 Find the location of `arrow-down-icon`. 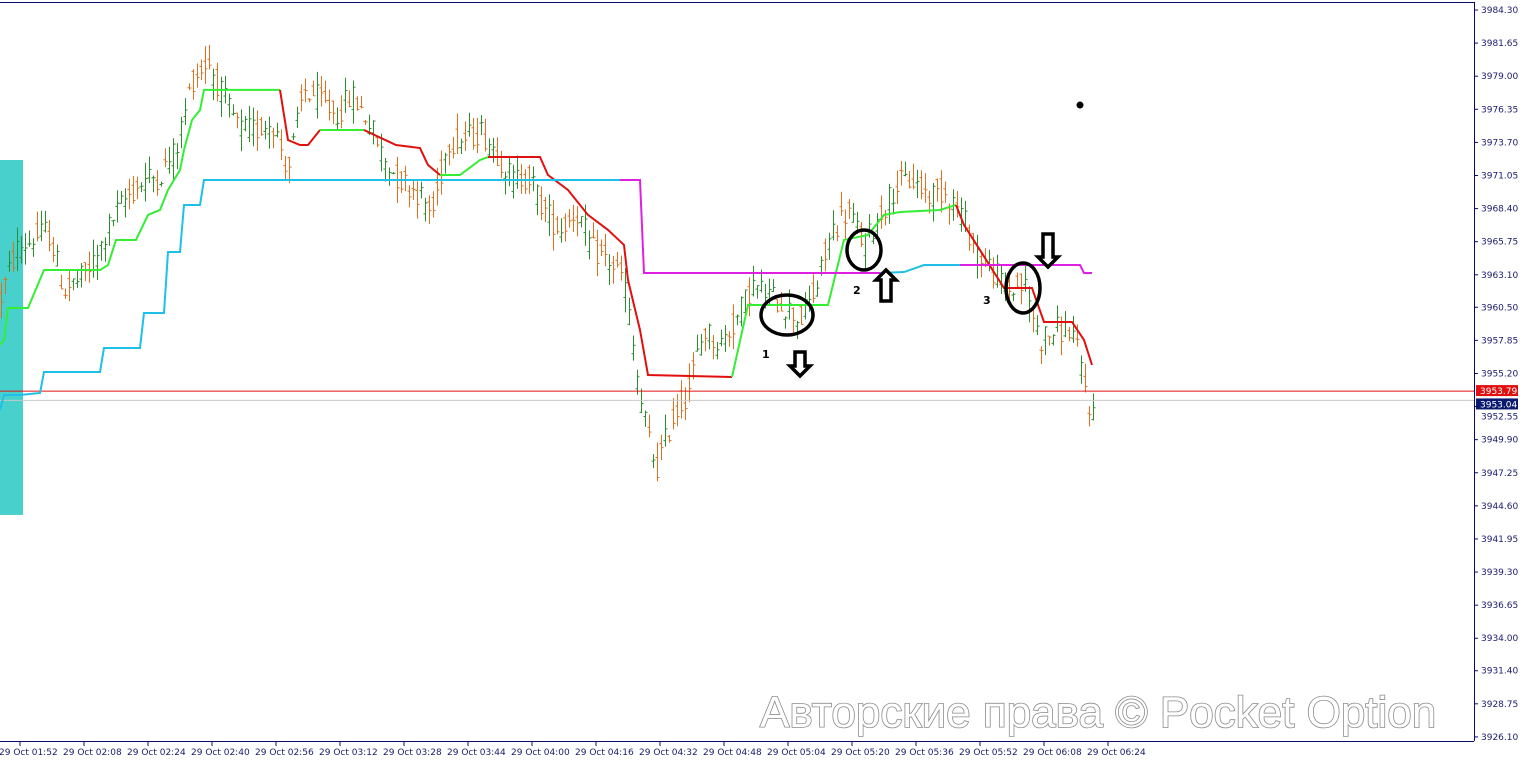

arrow-down-icon is located at coordinates (1048, 251).